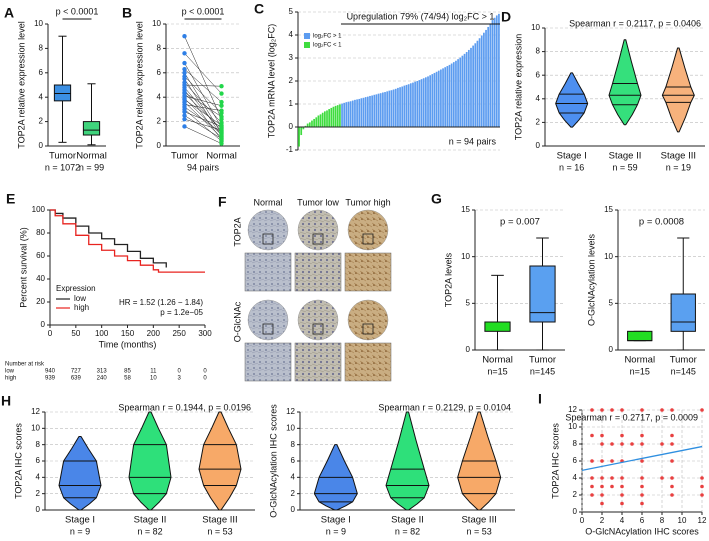 This screenshot has width=709, height=541. Describe the element at coordinates (678, 90) in the screenshot. I see `violin` at that location.